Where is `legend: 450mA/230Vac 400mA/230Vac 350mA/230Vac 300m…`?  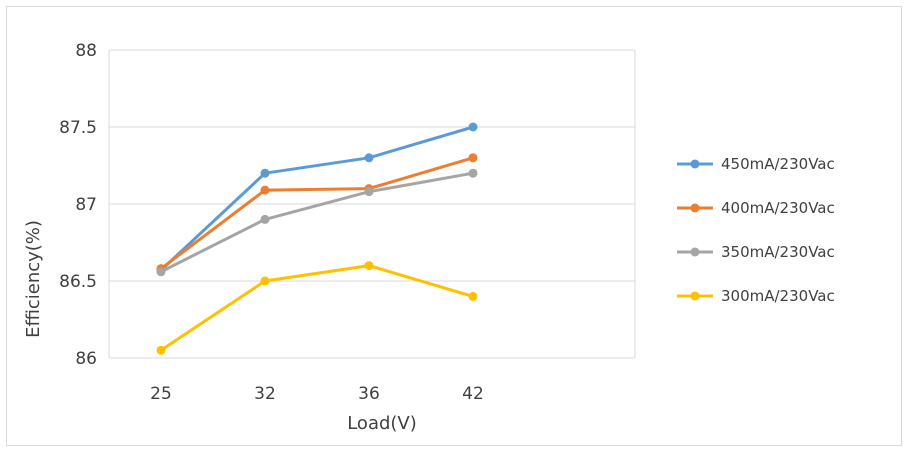 legend: 450mA/230Vac 400mA/230Vac 350mA/230Vac 300m… is located at coordinates (756, 230).